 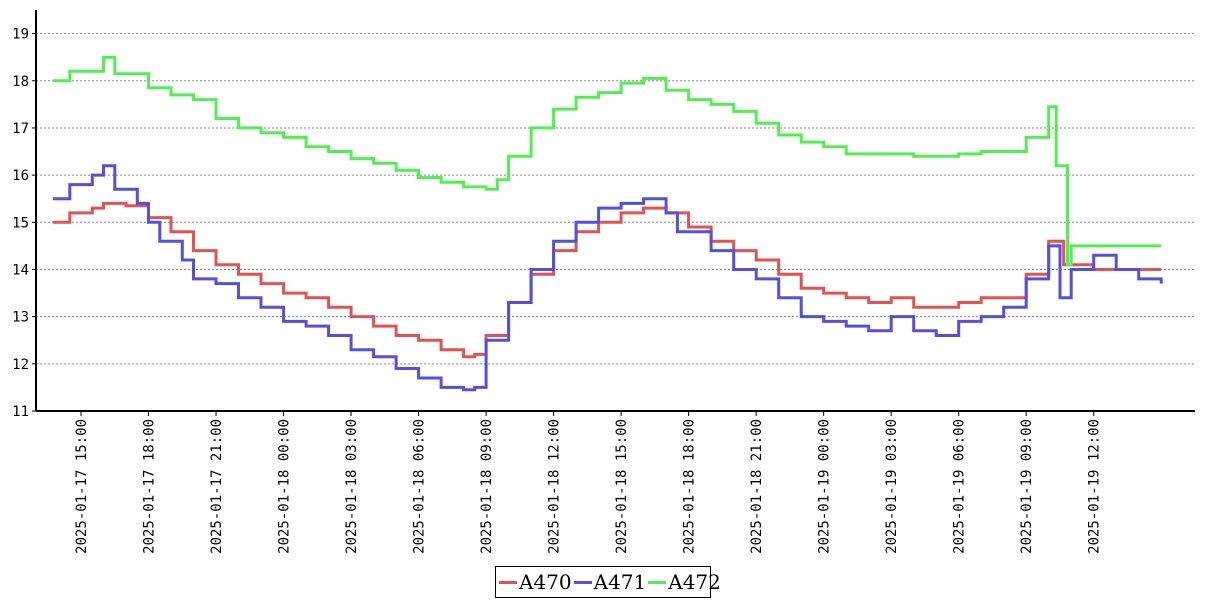 I want to click on legend-swatch-a471, so click(x=582, y=582).